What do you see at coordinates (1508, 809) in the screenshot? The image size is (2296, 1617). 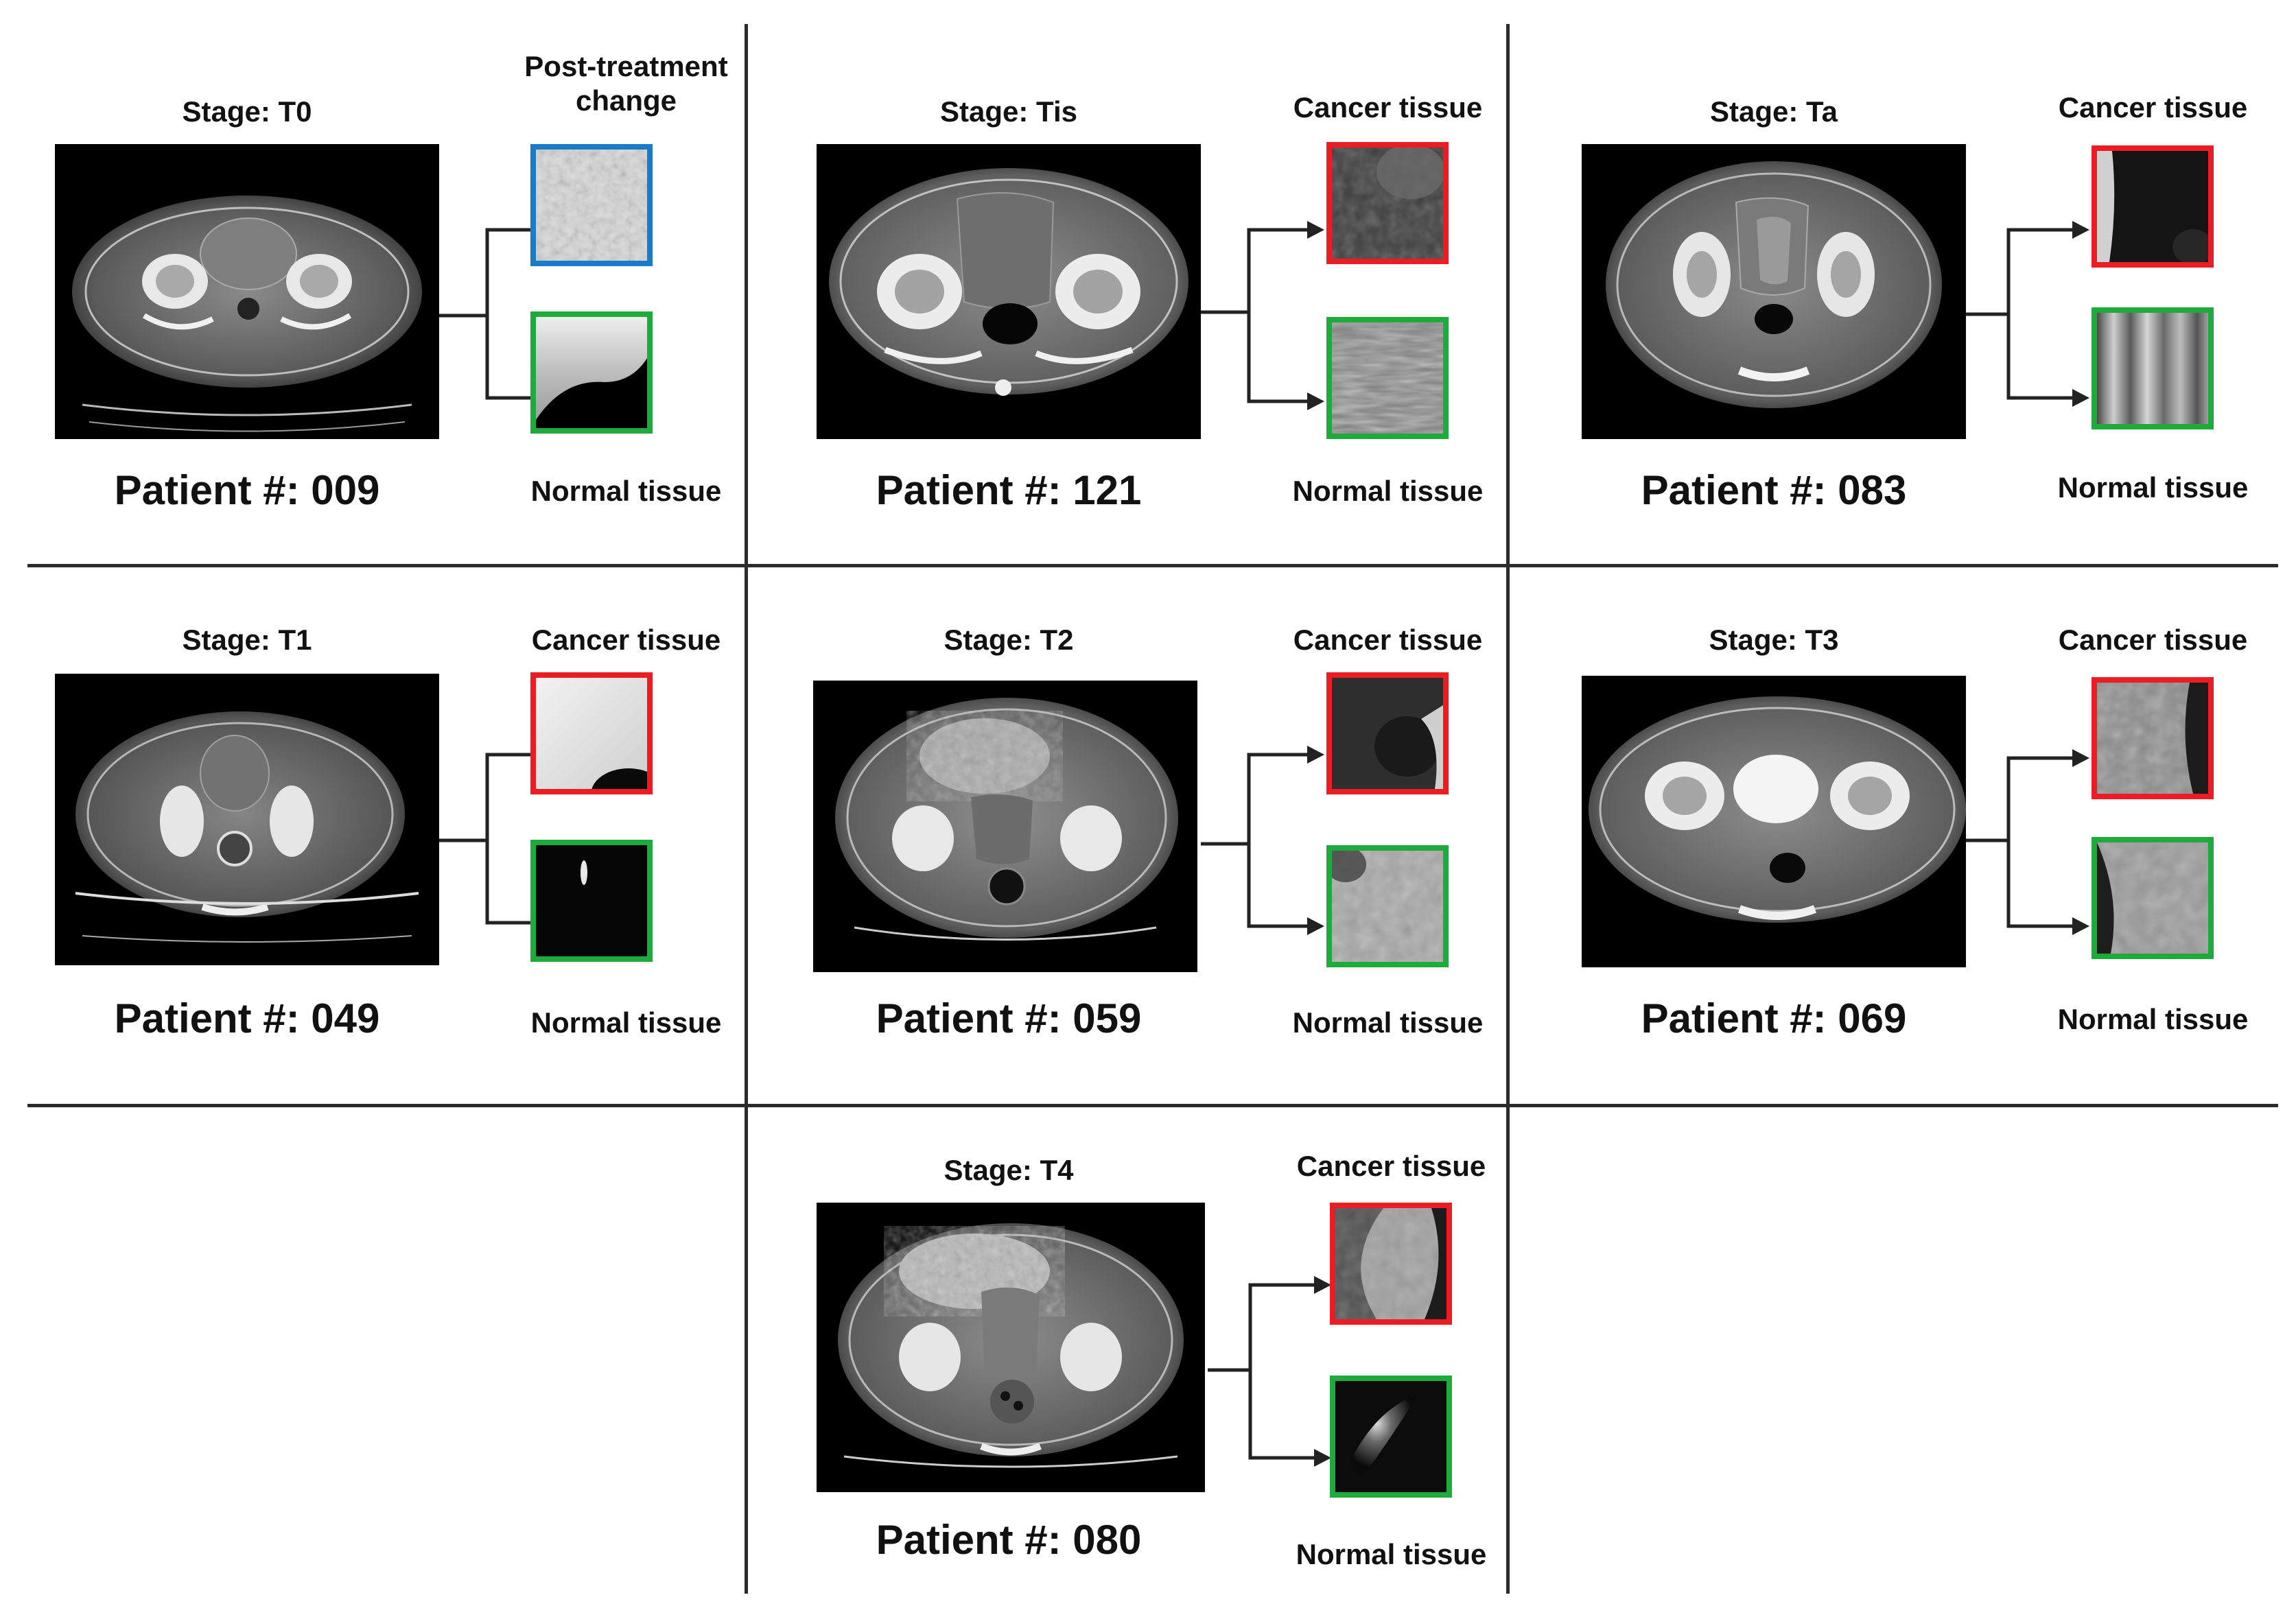 I see `vertical-divider-right` at bounding box center [1508, 809].